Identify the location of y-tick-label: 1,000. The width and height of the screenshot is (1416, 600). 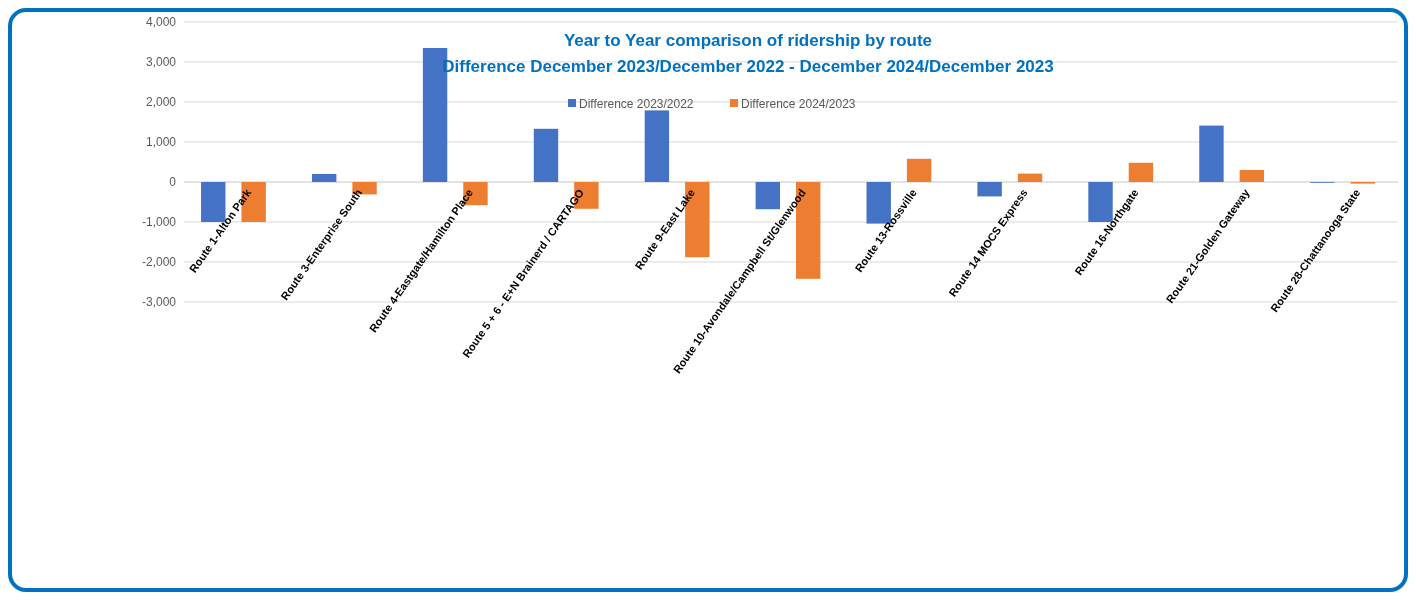
(161, 142).